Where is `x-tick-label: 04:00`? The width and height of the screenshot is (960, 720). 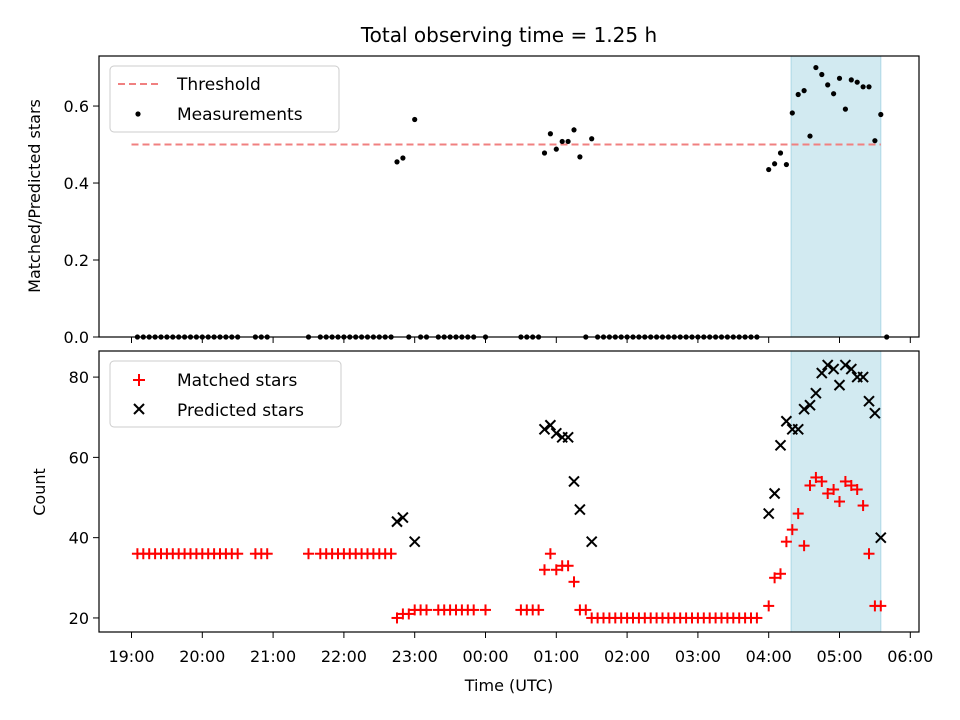 x-tick-label: 04:00 is located at coordinates (769, 656).